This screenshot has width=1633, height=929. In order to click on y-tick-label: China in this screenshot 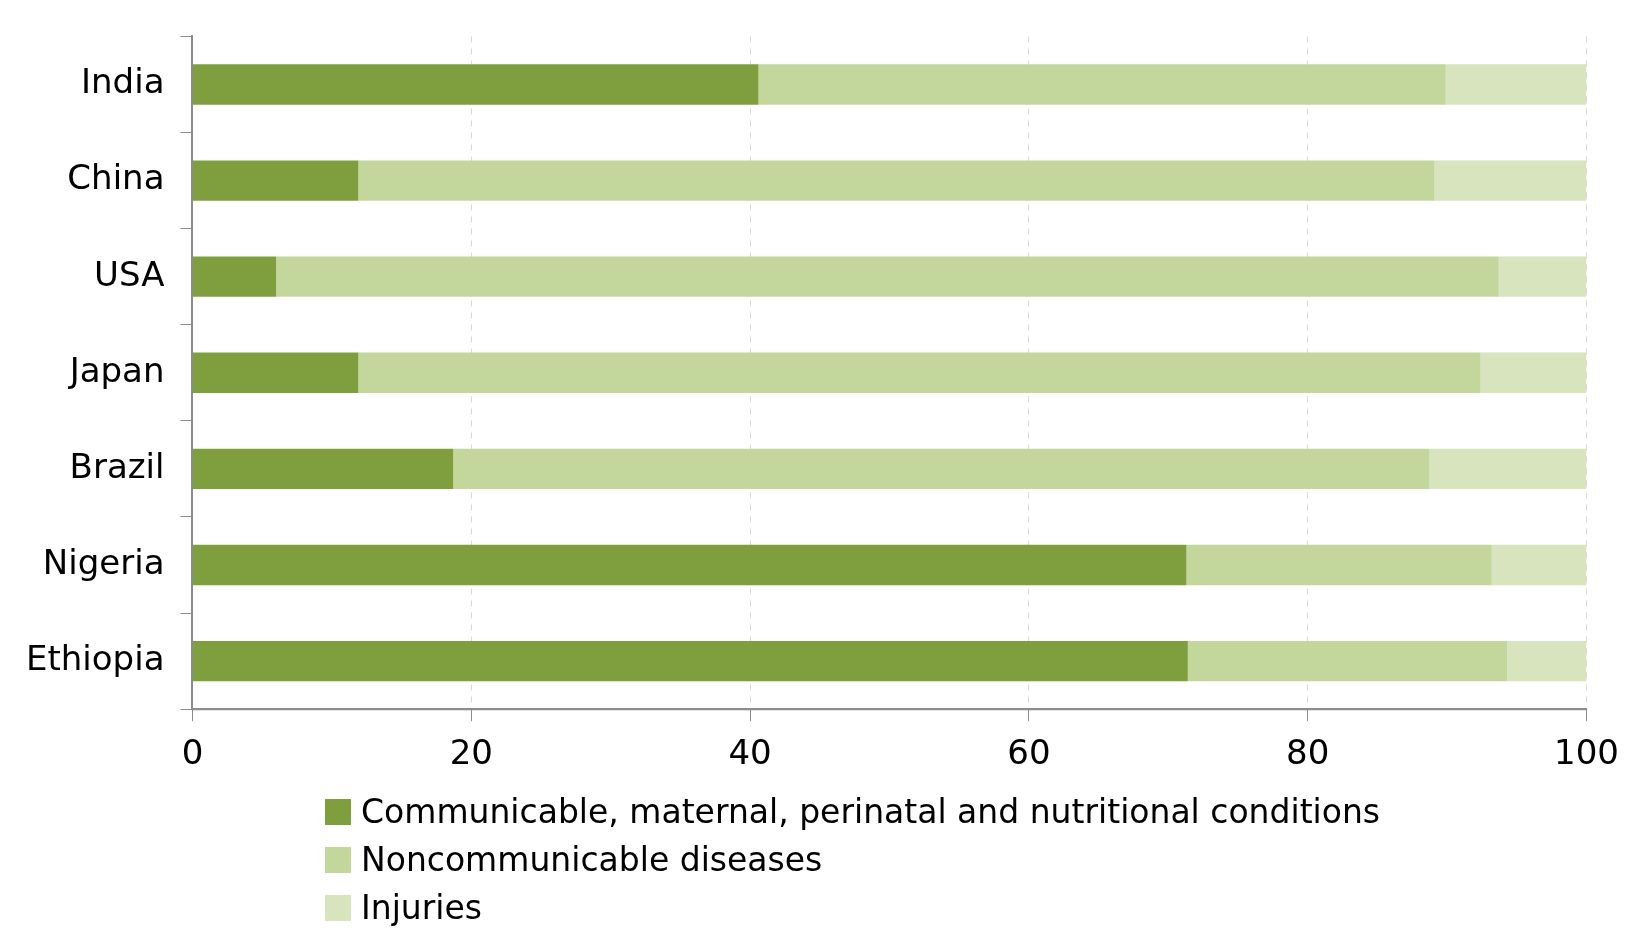, I will do `click(116, 177)`.